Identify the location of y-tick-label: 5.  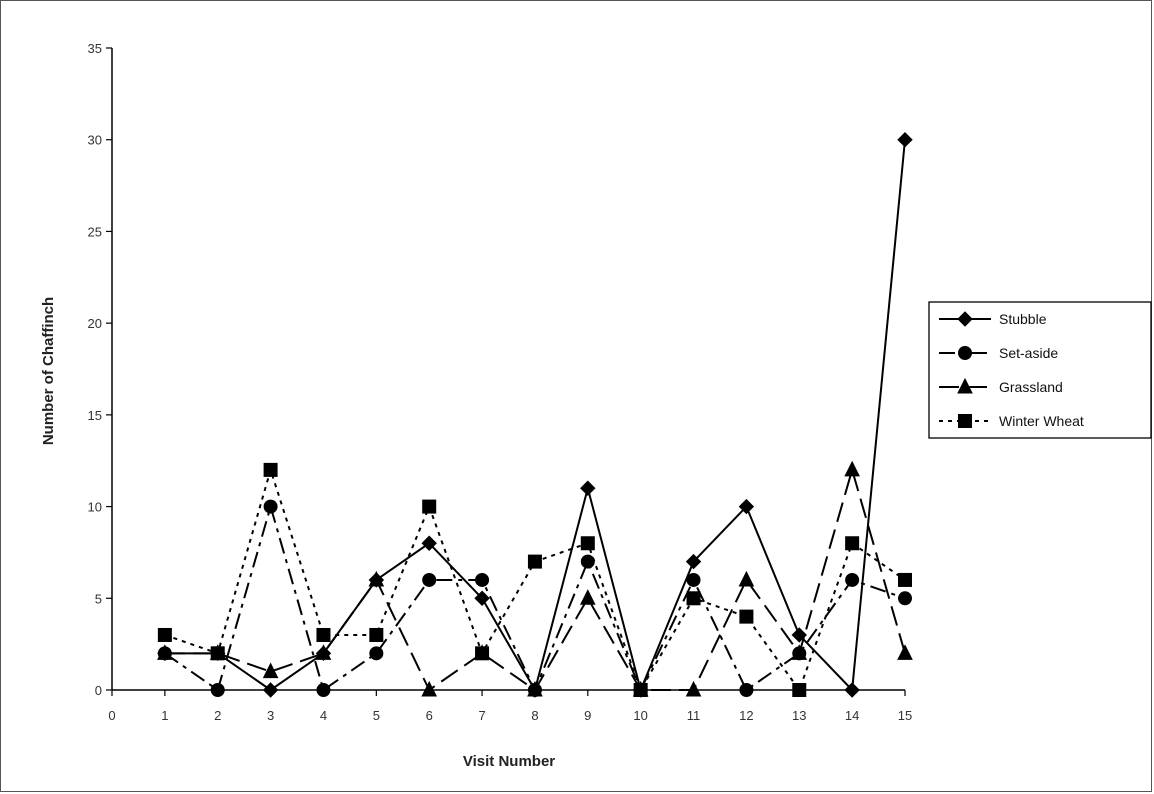
(98, 598).